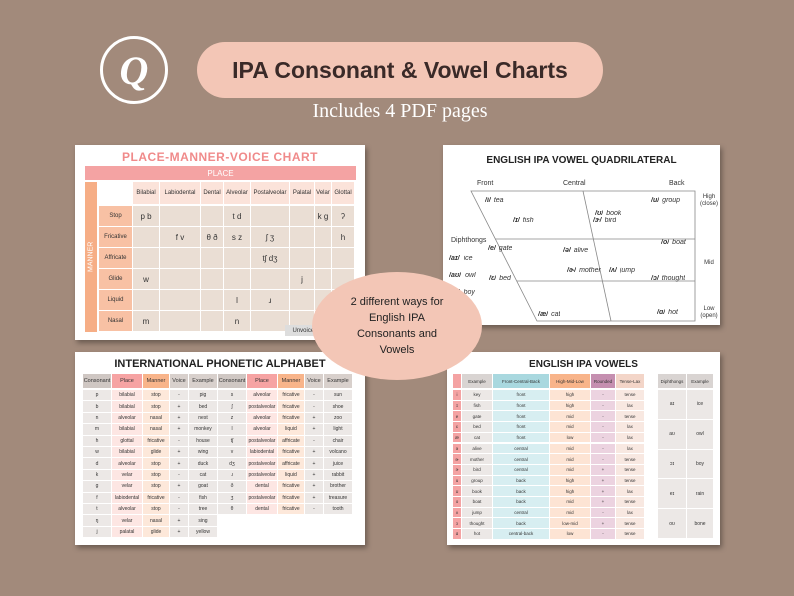  Describe the element at coordinates (212, 193) in the screenshot. I see `column-header: Dental` at that location.